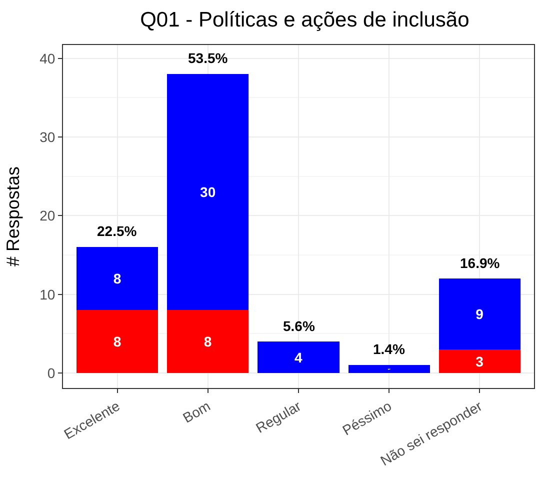  What do you see at coordinates (196, 412) in the screenshot?
I see `x-tick-label: Bom` at bounding box center [196, 412].